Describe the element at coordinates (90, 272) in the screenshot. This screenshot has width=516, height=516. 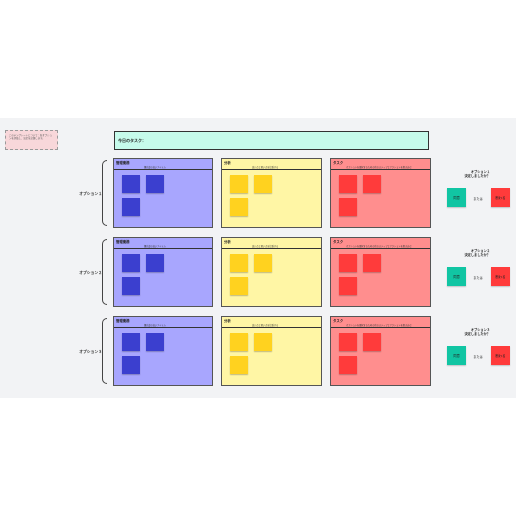
I see `row-label-option-2: オプション２` at that location.